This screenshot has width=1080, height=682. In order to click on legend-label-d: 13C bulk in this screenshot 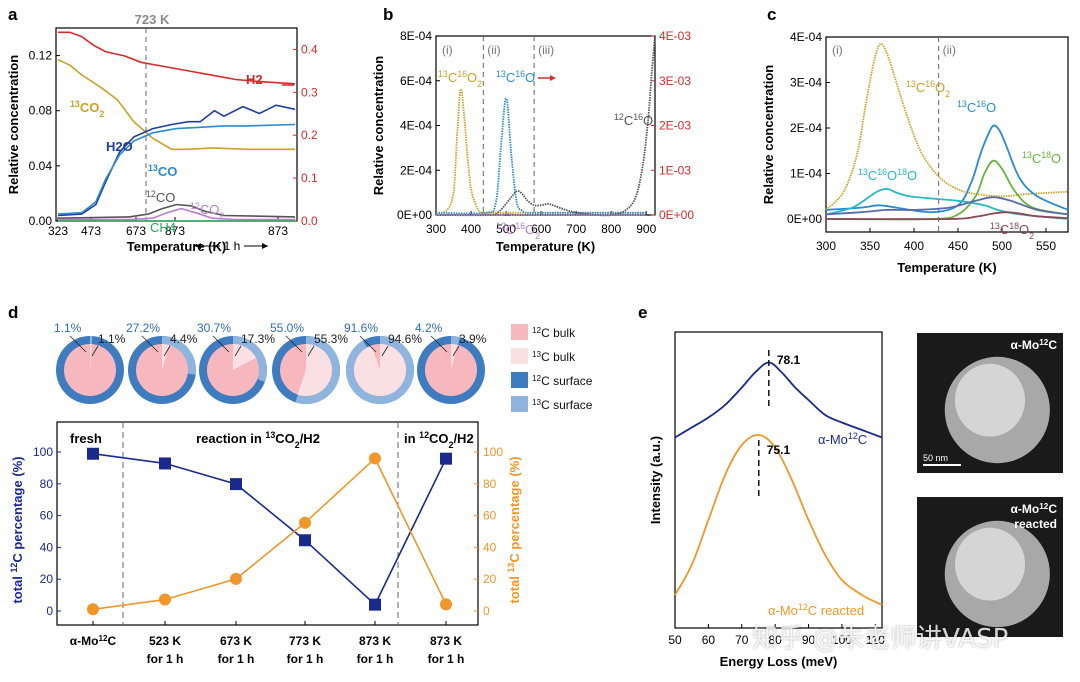, I will do `click(554, 357)`.